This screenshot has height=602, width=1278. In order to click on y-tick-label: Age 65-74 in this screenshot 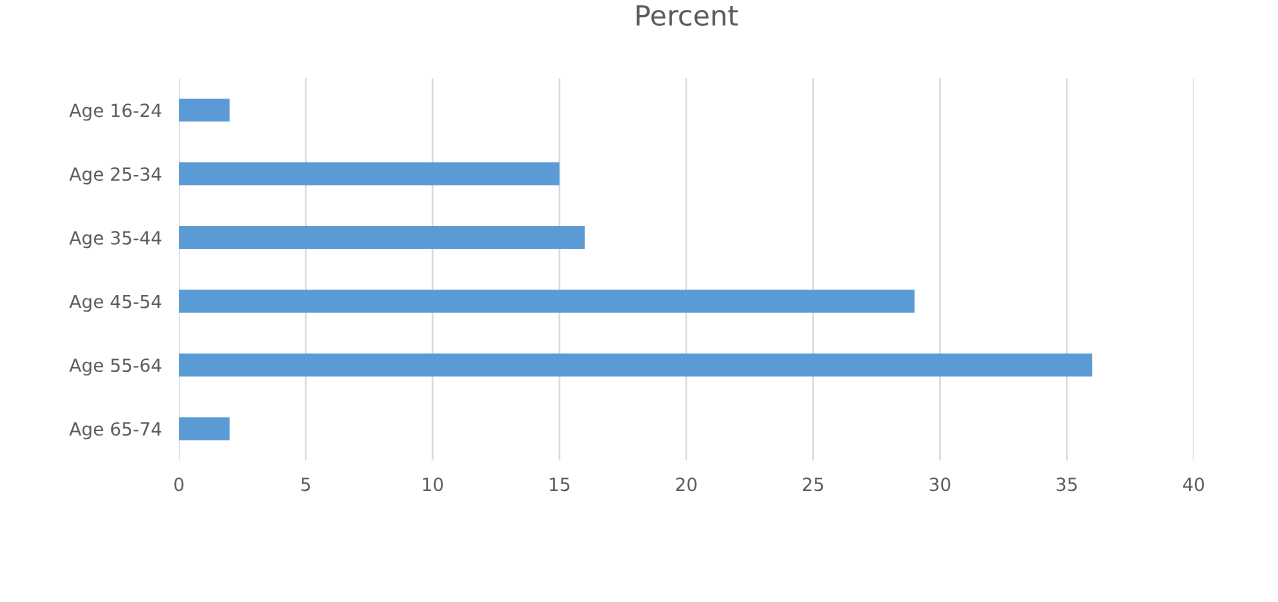, I will do `click(115, 431)`.